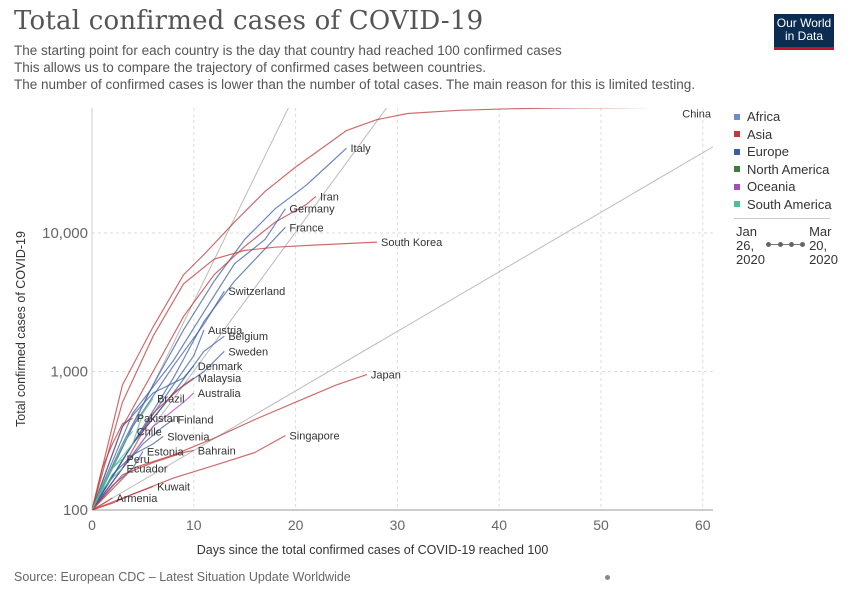 Image resolution: width=850 pixels, height=600 pixels. What do you see at coordinates (220, 394) in the screenshot?
I see `series-label-australia: Australia` at bounding box center [220, 394].